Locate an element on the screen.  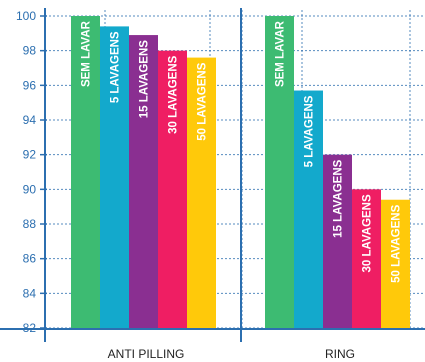
y-tick-label: 86 is located at coordinates (30, 259).